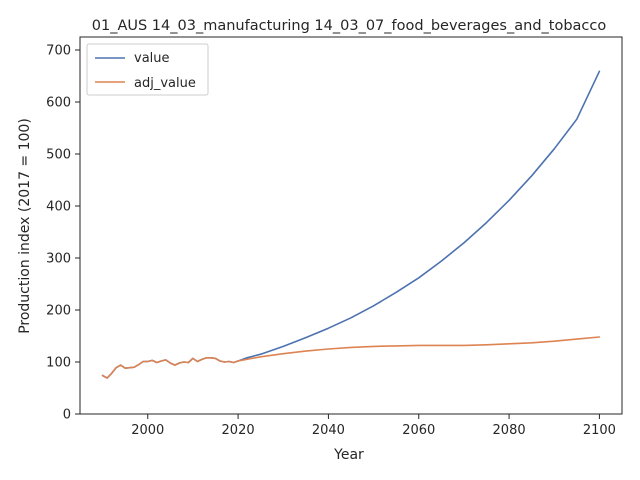 This screenshot has width=640, height=480. What do you see at coordinates (67, 415) in the screenshot?
I see `y-tick-label: 0` at bounding box center [67, 415].